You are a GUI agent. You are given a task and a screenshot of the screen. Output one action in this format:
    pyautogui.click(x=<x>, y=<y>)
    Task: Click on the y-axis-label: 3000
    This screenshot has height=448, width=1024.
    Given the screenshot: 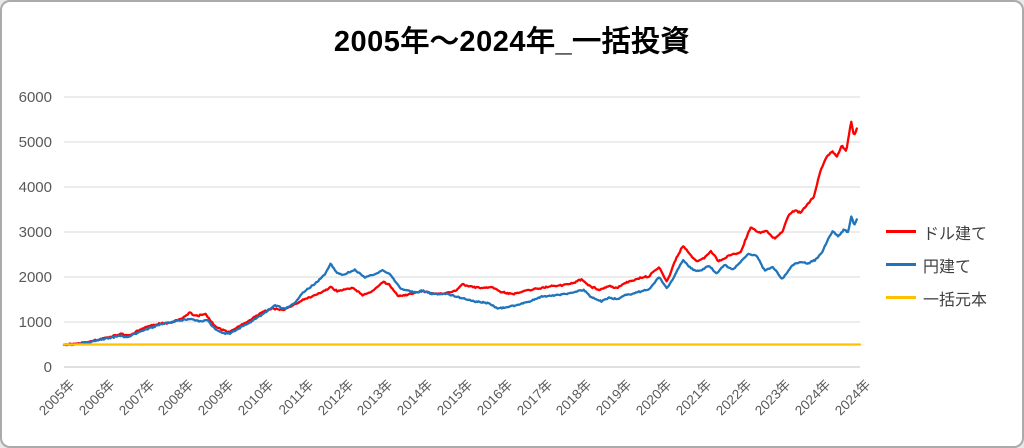 What is the action you would take?
    pyautogui.click(x=35, y=232)
    